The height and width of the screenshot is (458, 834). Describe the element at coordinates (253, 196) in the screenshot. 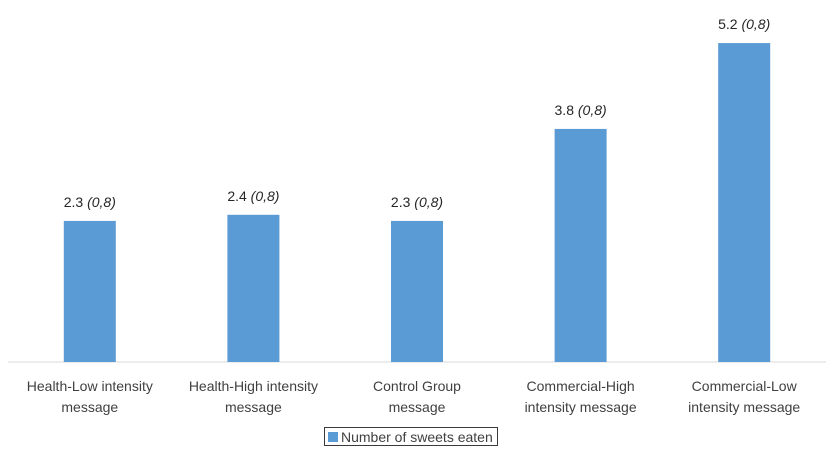

I see `data-label-1: 2.4 (0,8)` at that location.